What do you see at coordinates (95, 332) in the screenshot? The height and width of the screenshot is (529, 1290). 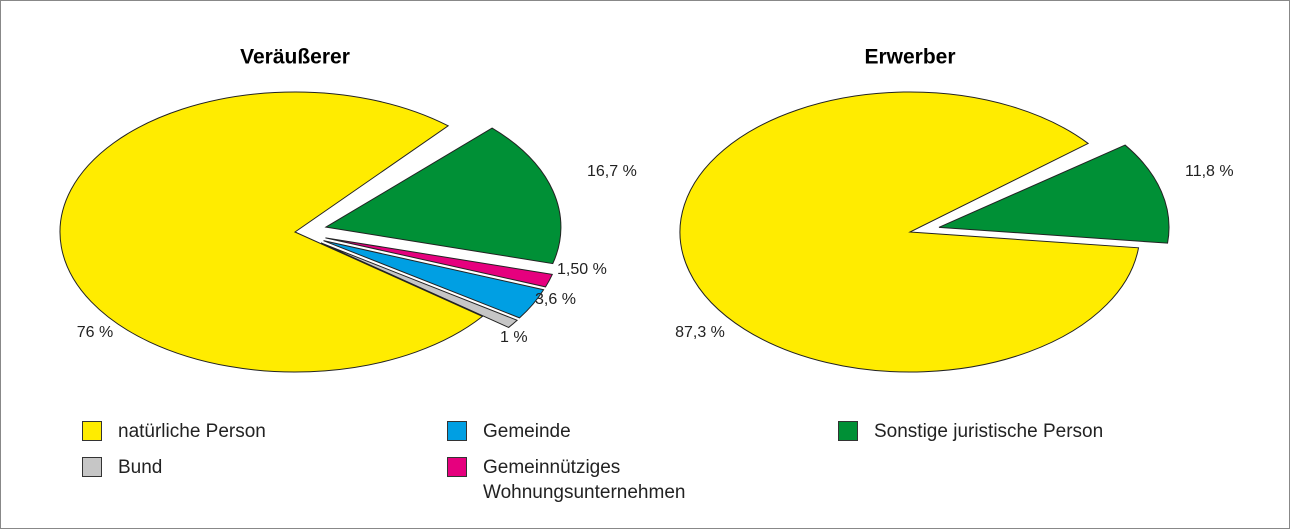 I see `value-label: 76 %` at bounding box center [95, 332].